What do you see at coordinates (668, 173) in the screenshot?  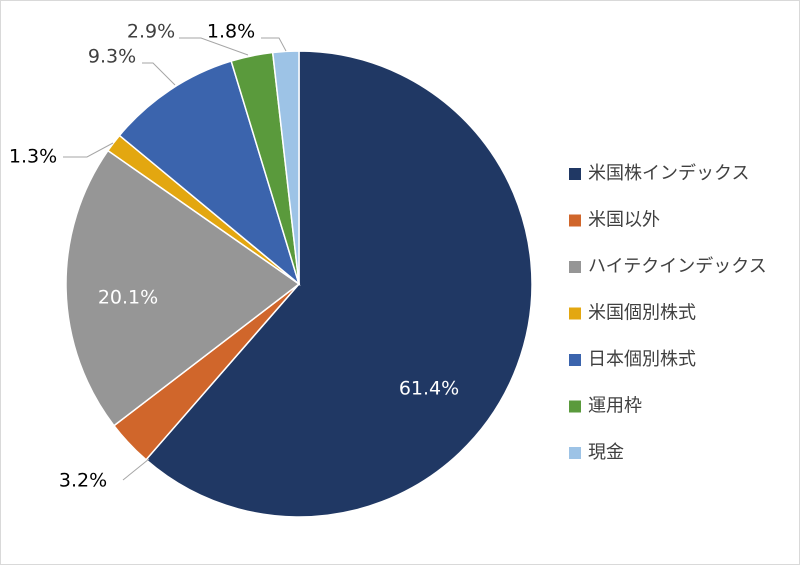 I see `legend-label: 米国株インデックス` at bounding box center [668, 173].